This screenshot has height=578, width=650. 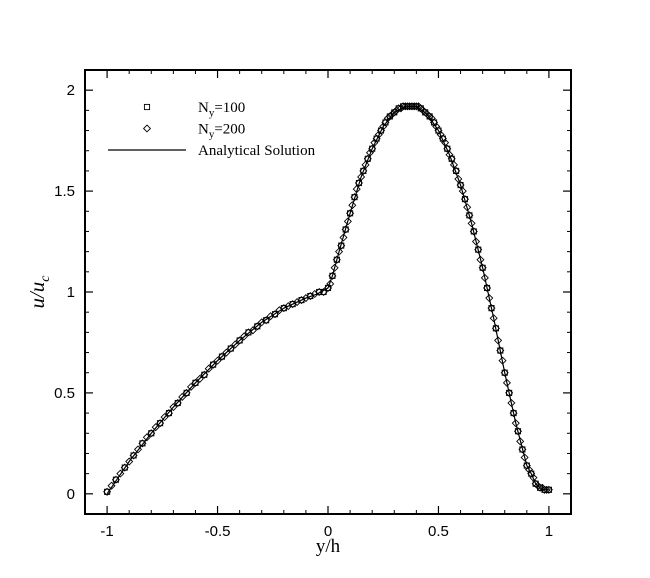 I want to click on legend-label: Analytical Solution, so click(x=257, y=151).